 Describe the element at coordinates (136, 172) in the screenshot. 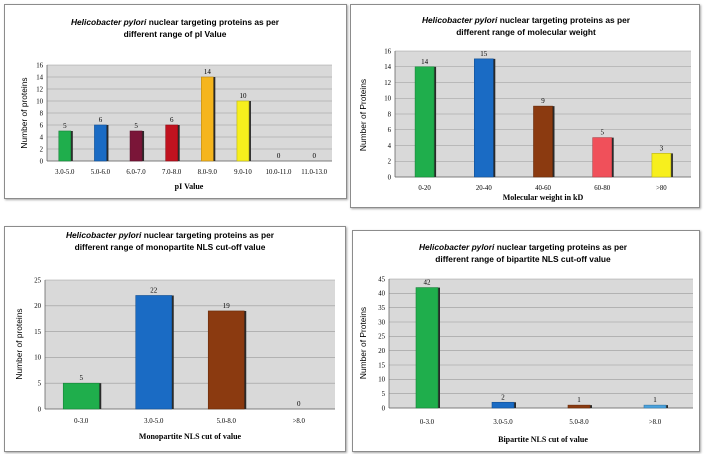

I see `x-tick-label: 6.0-7.0` at that location.